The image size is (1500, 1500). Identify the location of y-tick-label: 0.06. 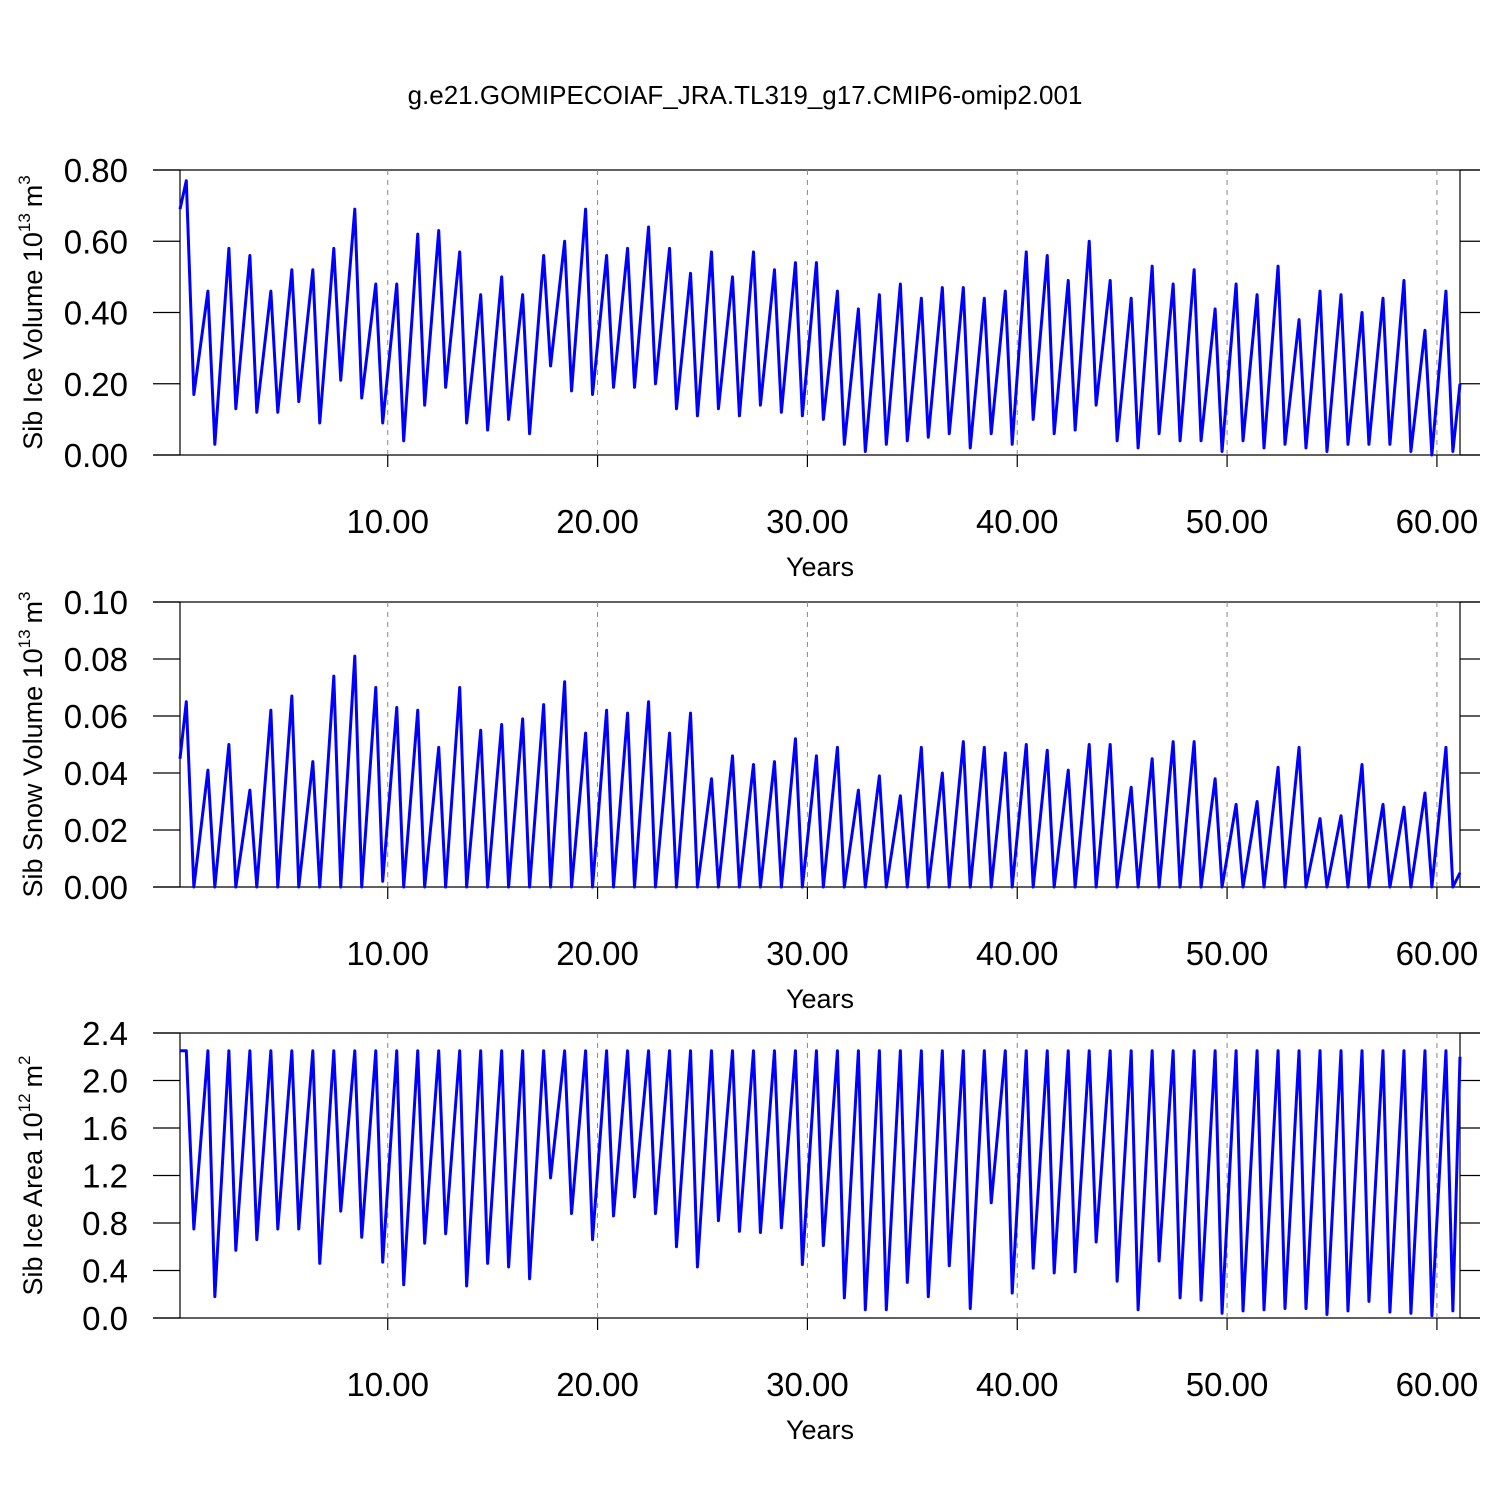
(96, 716).